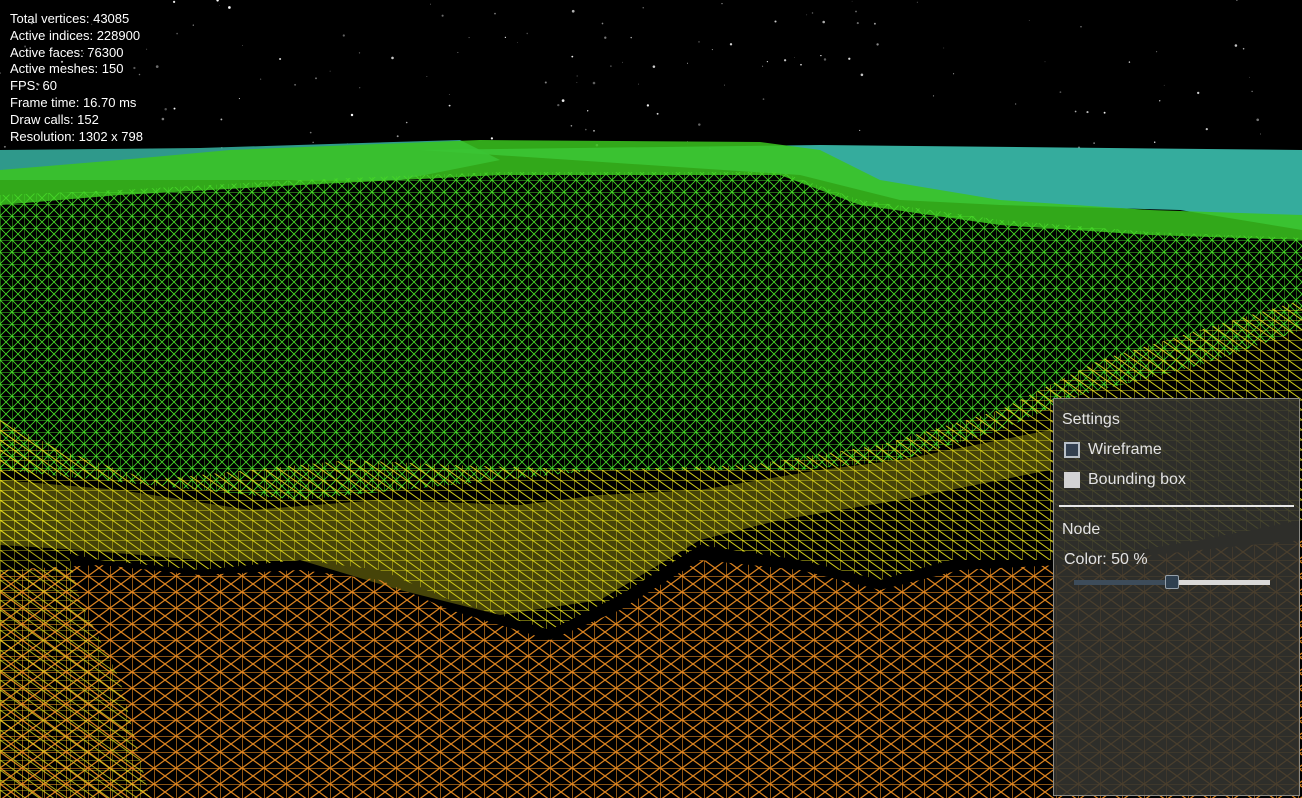 This screenshot has height=798, width=1302. I want to click on stat-resolution: Resolution: 1302 x 798, so click(76, 136).